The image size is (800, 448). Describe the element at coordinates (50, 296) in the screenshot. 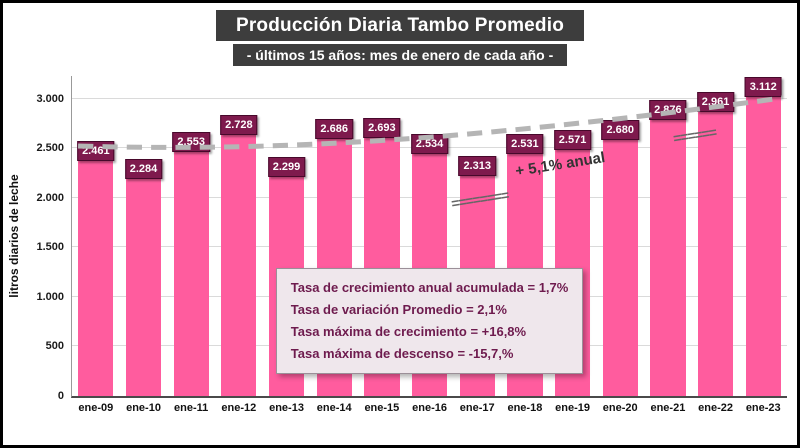

I see `y-tick-label: 1.000` at that location.